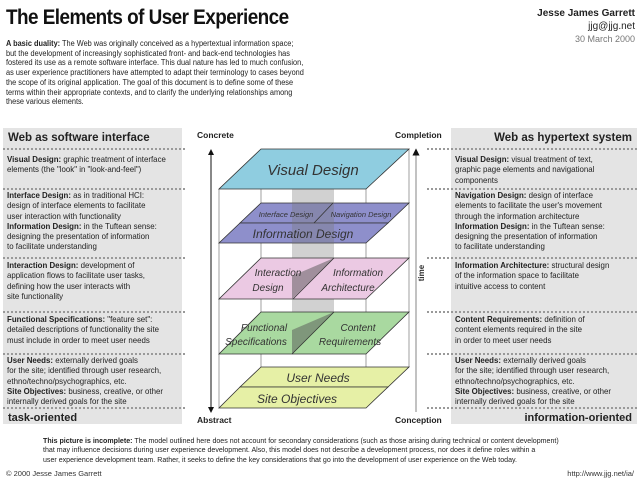 The height and width of the screenshot is (491, 640). Describe the element at coordinates (56, 319) in the screenshot. I see `term: Functional Specifications:` at that location.